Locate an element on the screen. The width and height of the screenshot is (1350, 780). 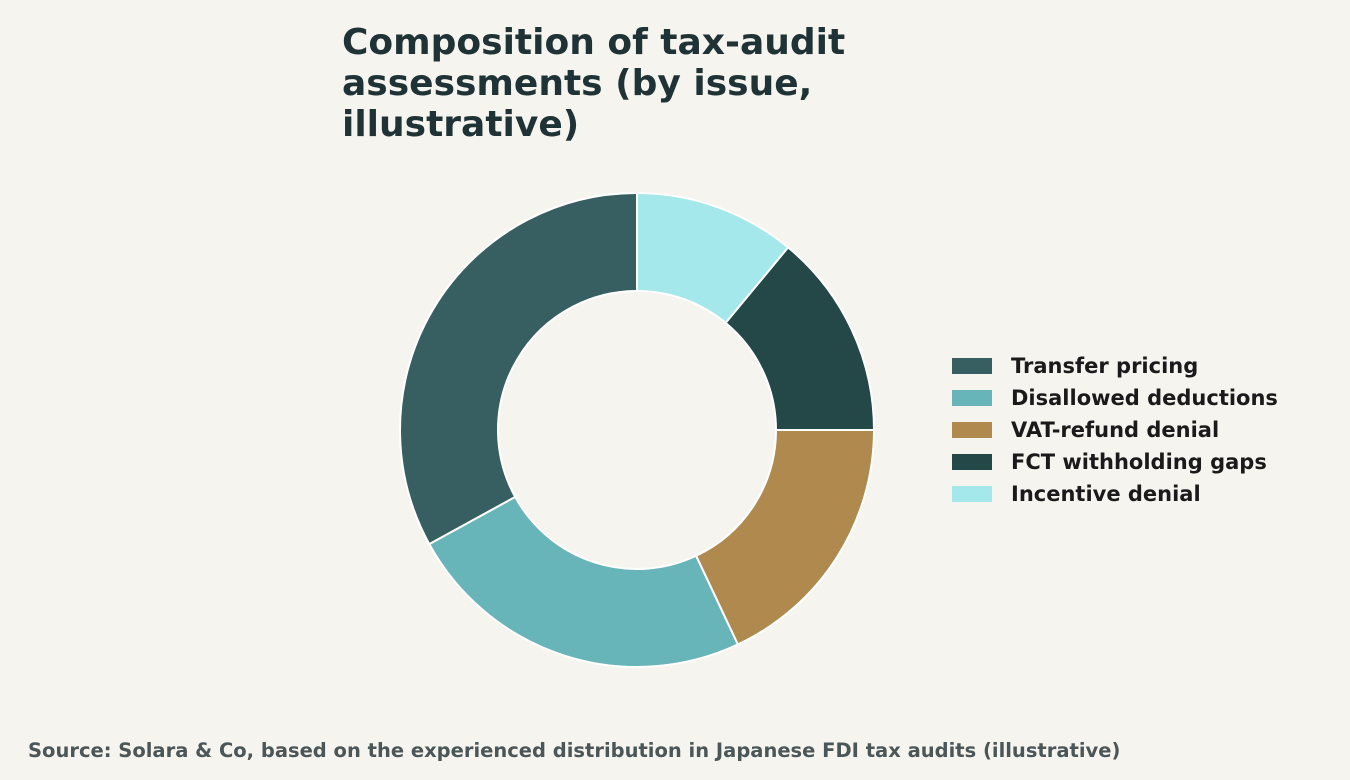
legend-item-incentive-denial: Incentive denial is located at coordinates (1115, 494).